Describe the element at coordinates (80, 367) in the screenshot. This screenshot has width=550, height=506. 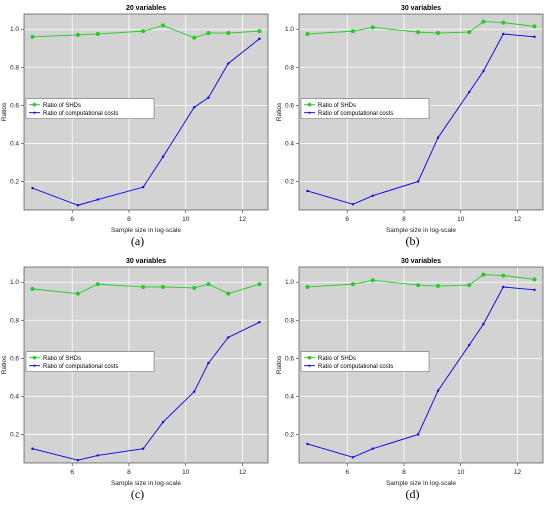
I see `legend-entry: Ratio of computational costs` at that location.